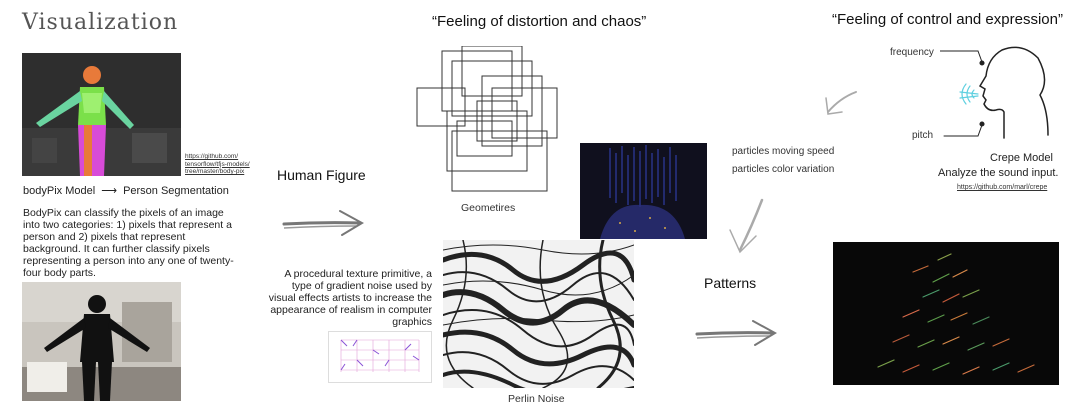 Image resolution: width=1080 pixels, height=417 pixels. Describe the element at coordinates (947, 19) in the screenshot. I see `quote-control: “Feeling of control and expression”` at that location.